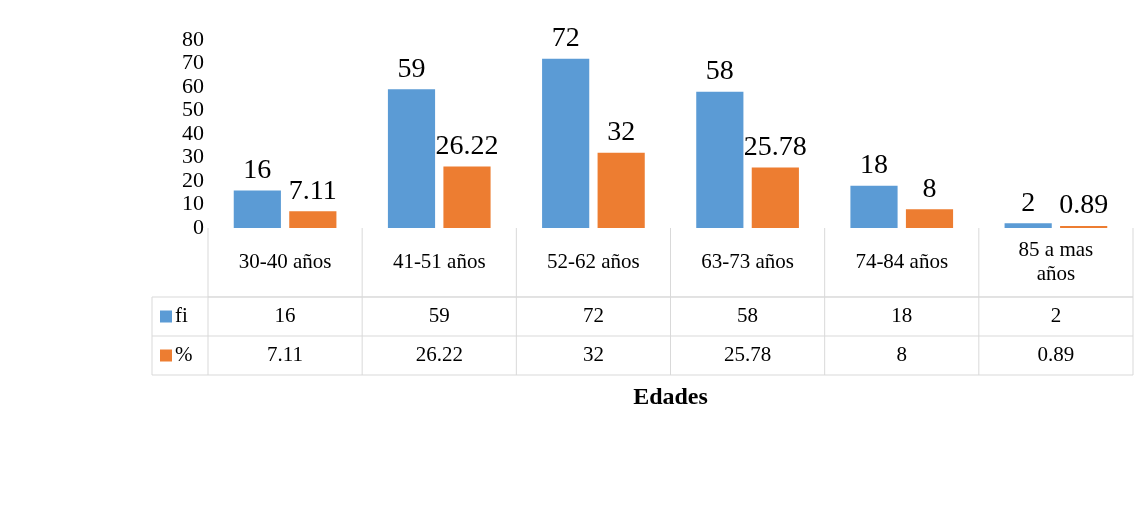 The image size is (1138, 508). I want to click on data-label: 18, so click(874, 164).